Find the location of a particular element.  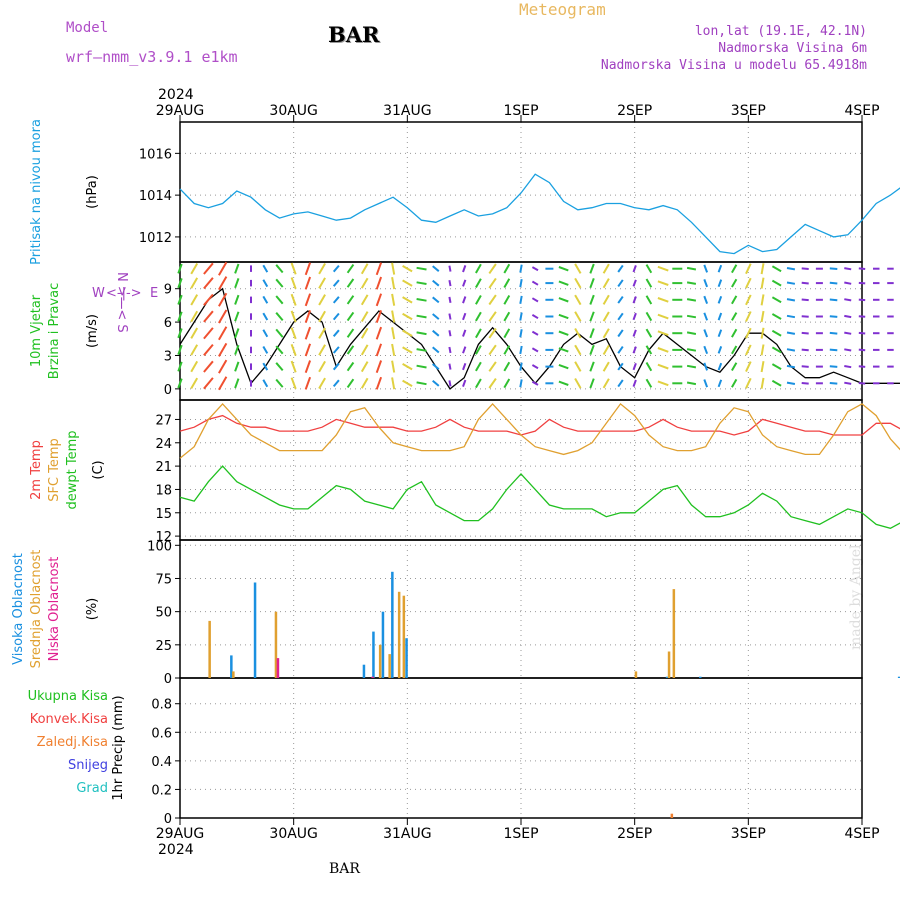

x-tick-label-bottom: 2SEP is located at coordinates (634, 834).